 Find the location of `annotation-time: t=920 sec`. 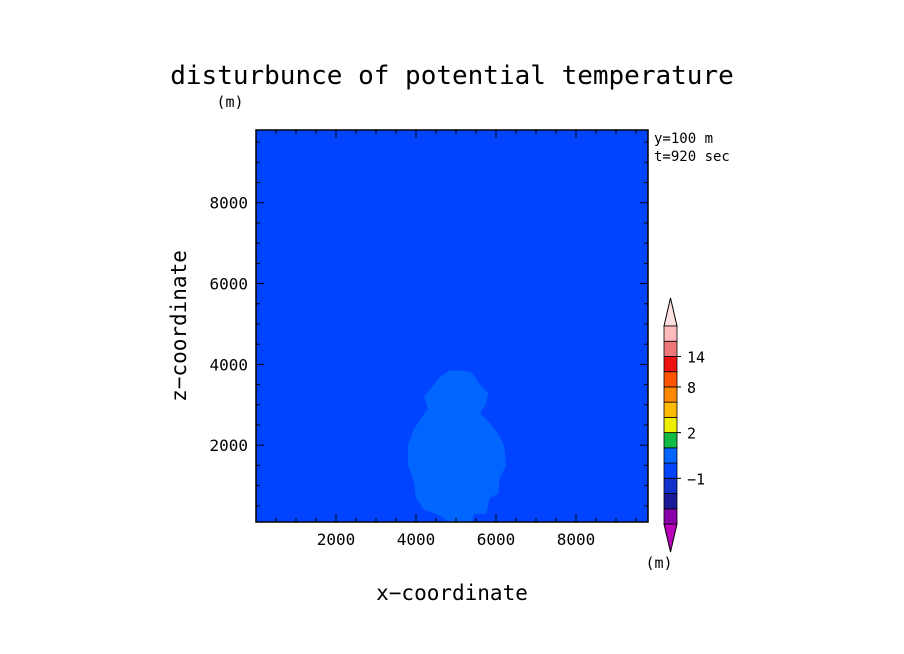

annotation-time: t=920 sec is located at coordinates (692, 157).